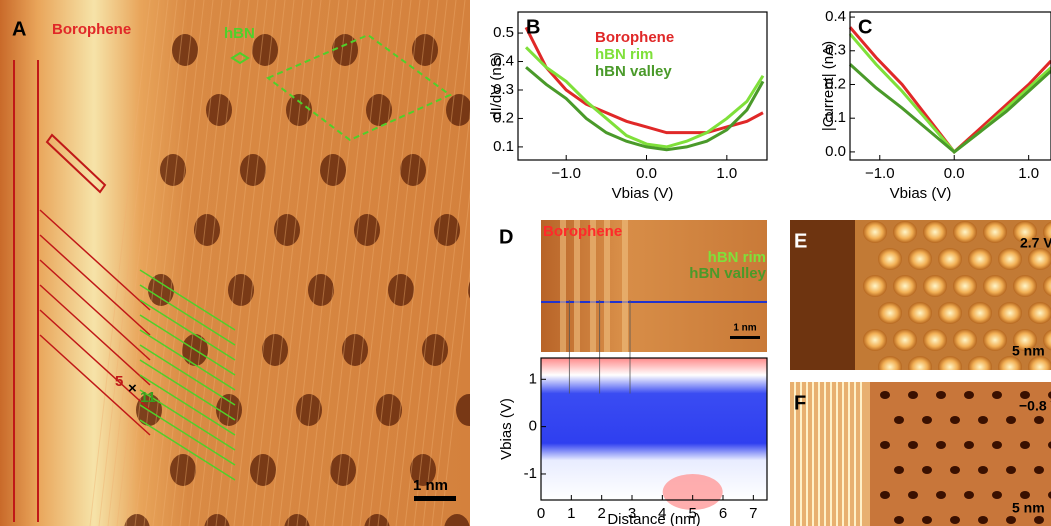 The width and height of the screenshot is (1051, 526). I want to click on scale-bar-label: 1 nm, so click(744, 328).